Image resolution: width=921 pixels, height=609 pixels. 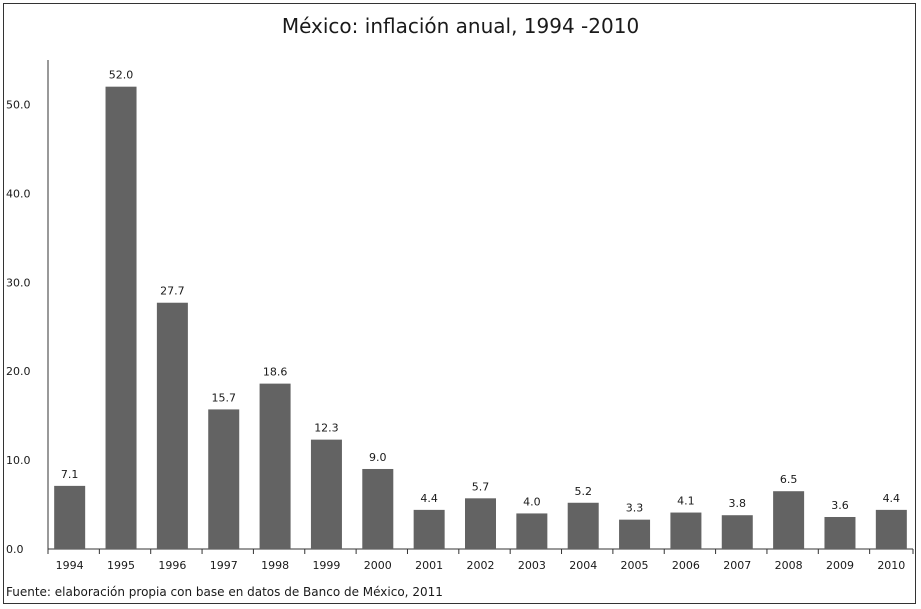 What do you see at coordinates (70, 474) in the screenshot?
I see `data-label: 7.1` at bounding box center [70, 474].